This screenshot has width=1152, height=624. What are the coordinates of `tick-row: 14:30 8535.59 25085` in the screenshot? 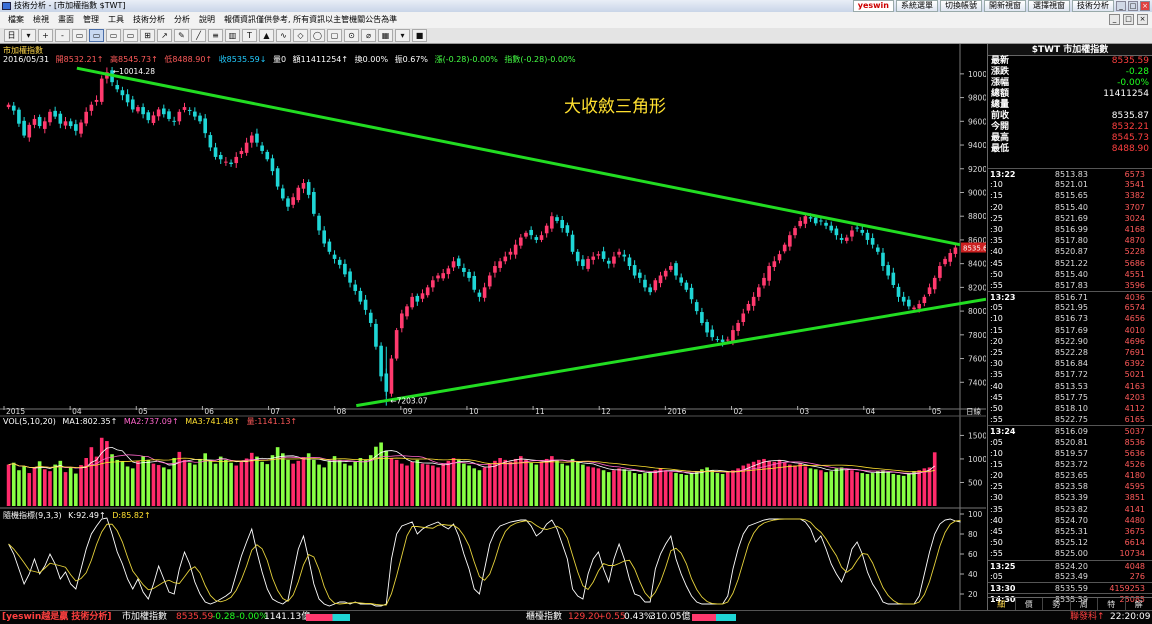 It's located at (1070, 598).